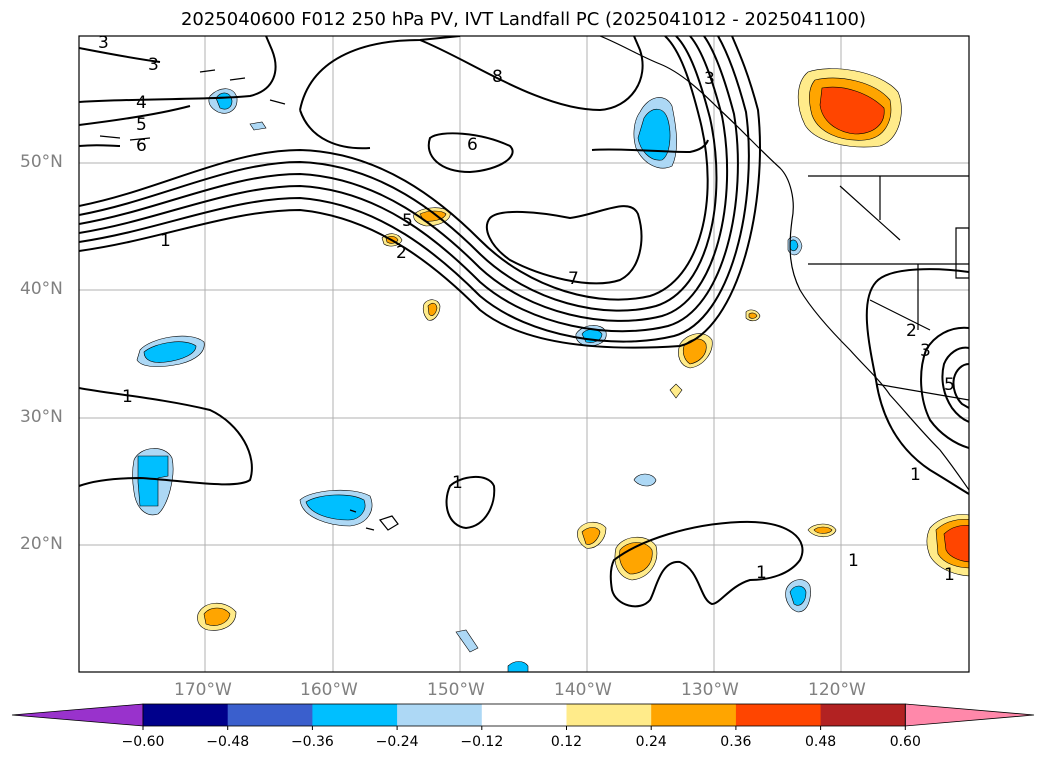 This screenshot has height=765, width=1047. I want to click on colorbar-tick-label: −0.24, so click(397, 742).